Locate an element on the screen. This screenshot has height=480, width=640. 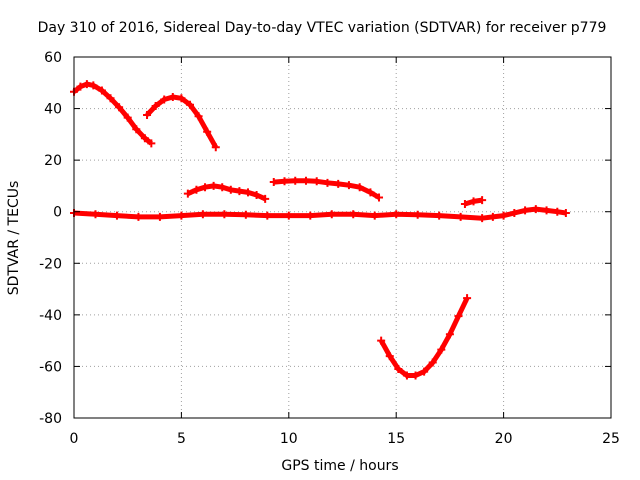
y-tick-label: 20 is located at coordinates (53, 161).